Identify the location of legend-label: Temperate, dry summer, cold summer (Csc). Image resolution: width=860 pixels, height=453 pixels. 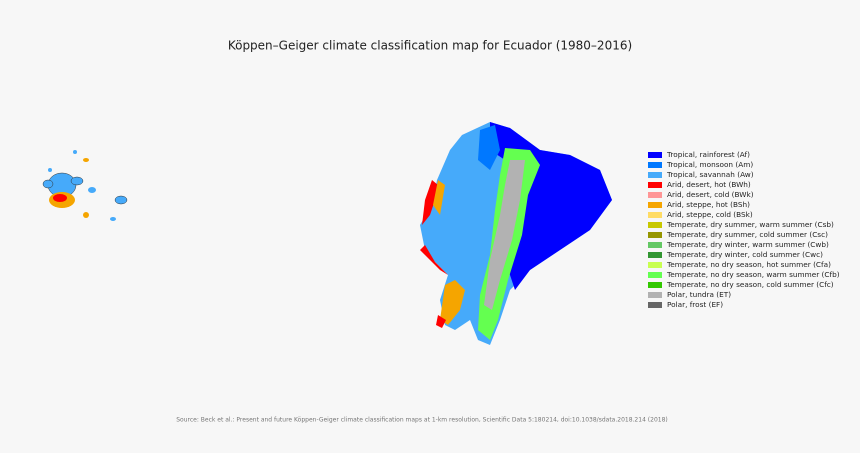
(747, 234).